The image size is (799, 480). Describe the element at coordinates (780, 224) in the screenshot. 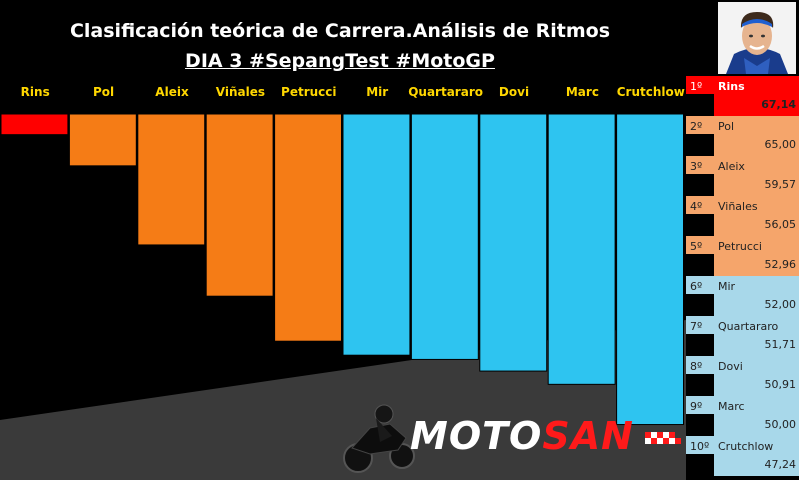

I see `ranking-value: 56,05` at that location.